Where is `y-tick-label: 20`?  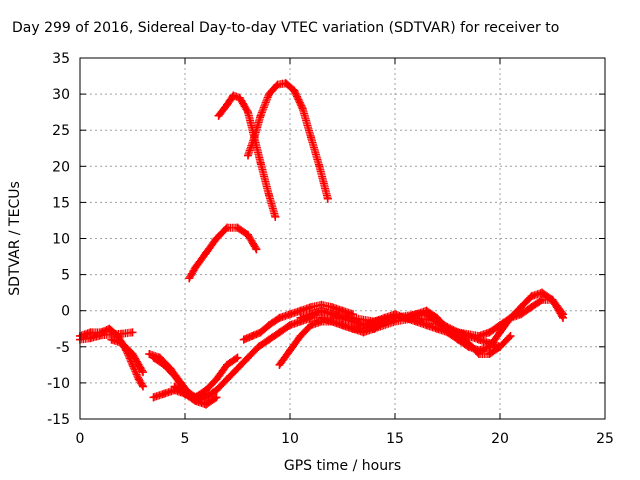
y-tick-label: 20 is located at coordinates (61, 167).